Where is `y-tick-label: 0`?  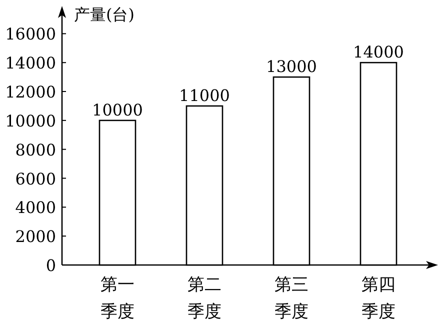 y-tick-label: 0 is located at coordinates (51, 265).